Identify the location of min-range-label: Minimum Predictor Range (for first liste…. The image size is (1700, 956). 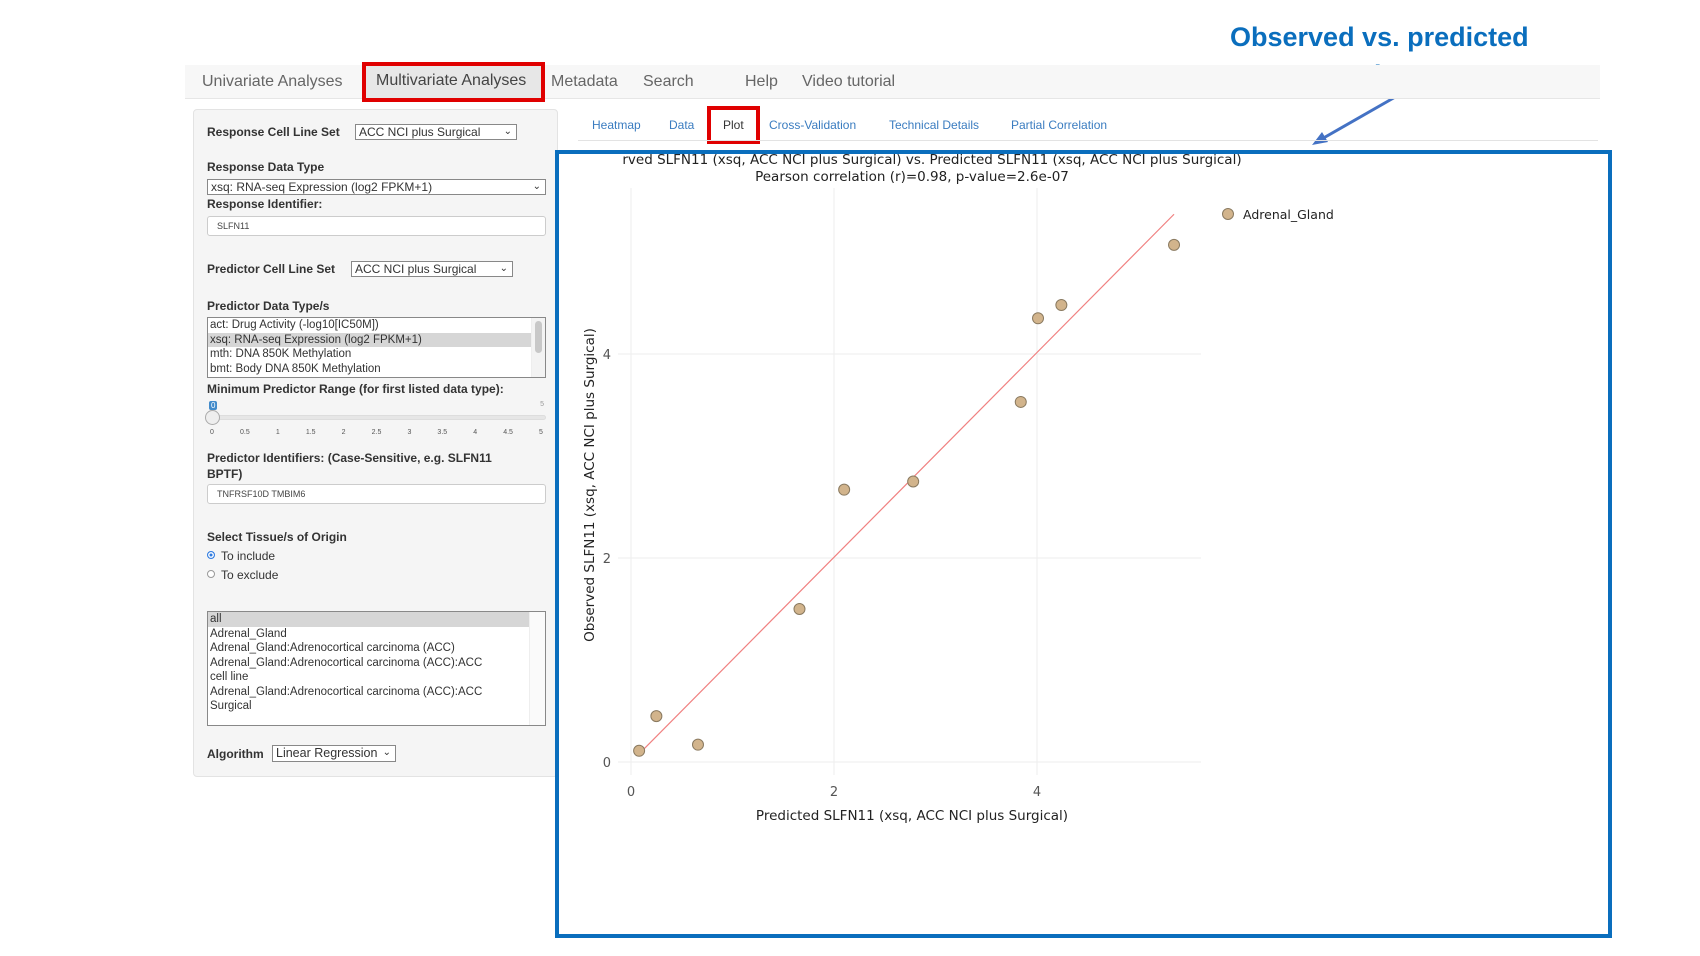
(355, 389).